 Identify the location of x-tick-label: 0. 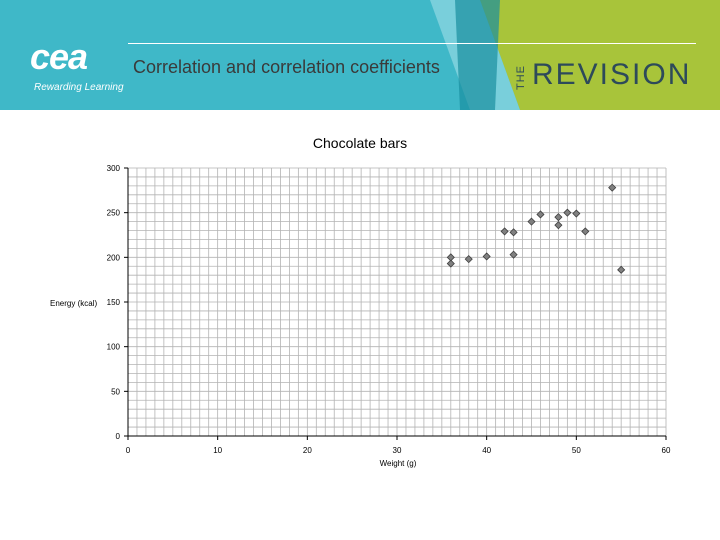
(128, 450).